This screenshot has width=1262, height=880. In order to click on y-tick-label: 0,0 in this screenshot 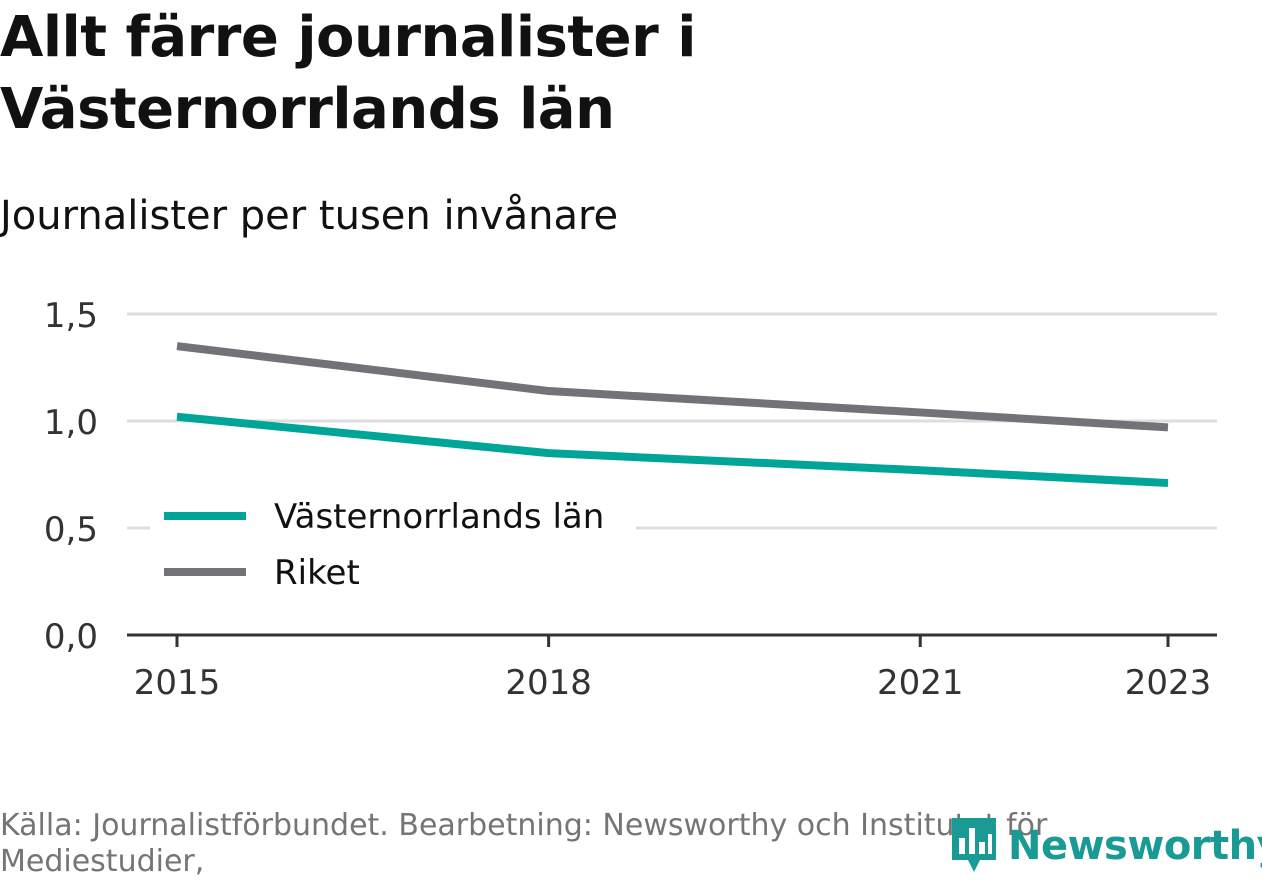, I will do `click(71, 637)`.